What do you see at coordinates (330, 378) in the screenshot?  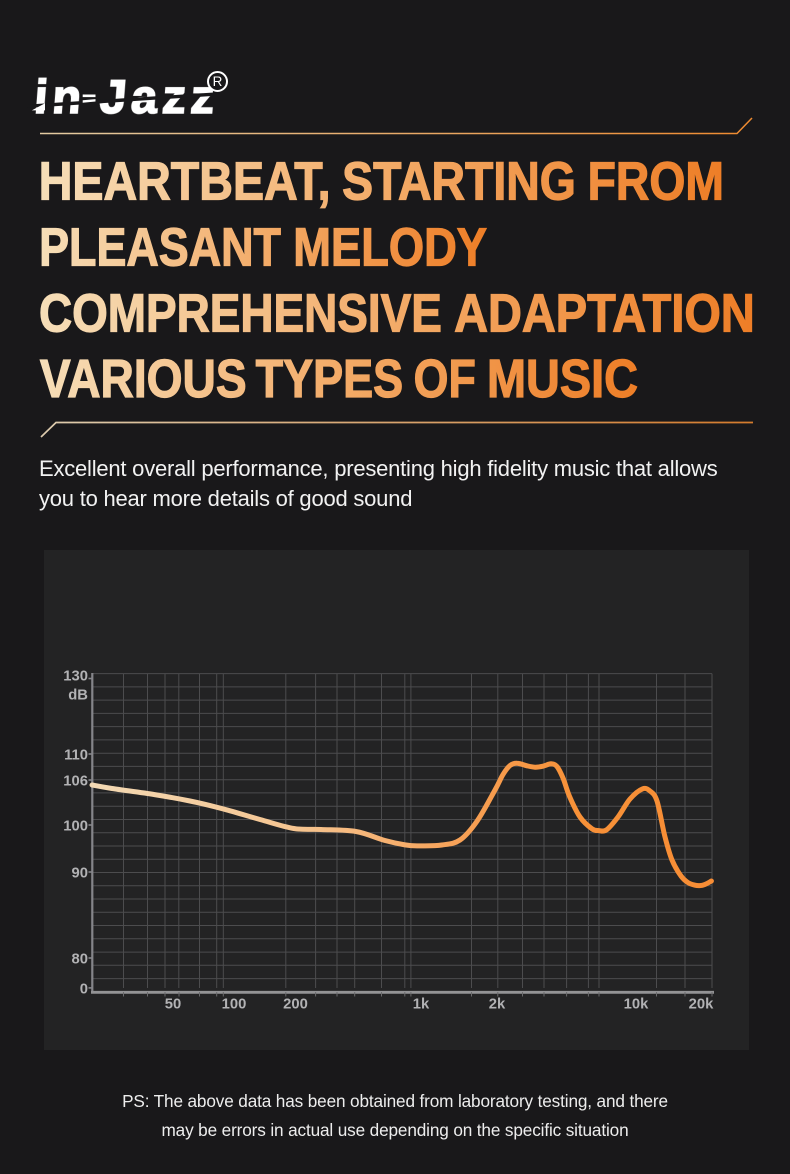 I see `svg-text: TYPES` at bounding box center [330, 378].